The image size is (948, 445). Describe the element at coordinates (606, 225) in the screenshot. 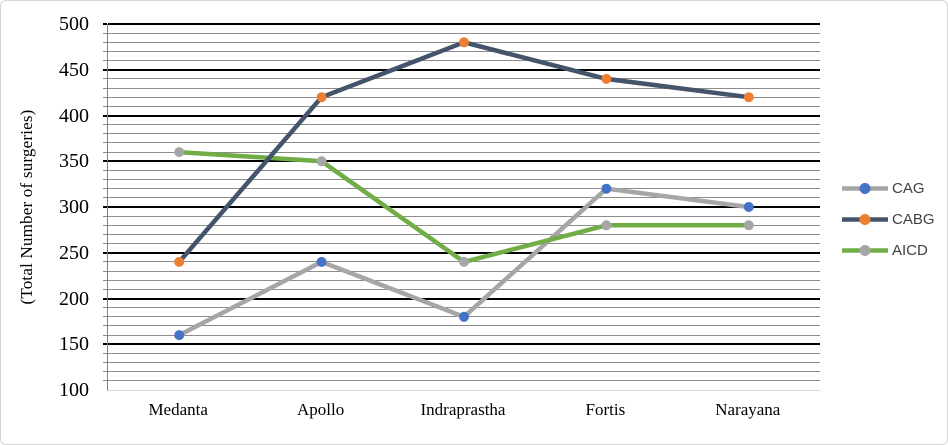

I see `data-point-AICD-Fortis` at that location.